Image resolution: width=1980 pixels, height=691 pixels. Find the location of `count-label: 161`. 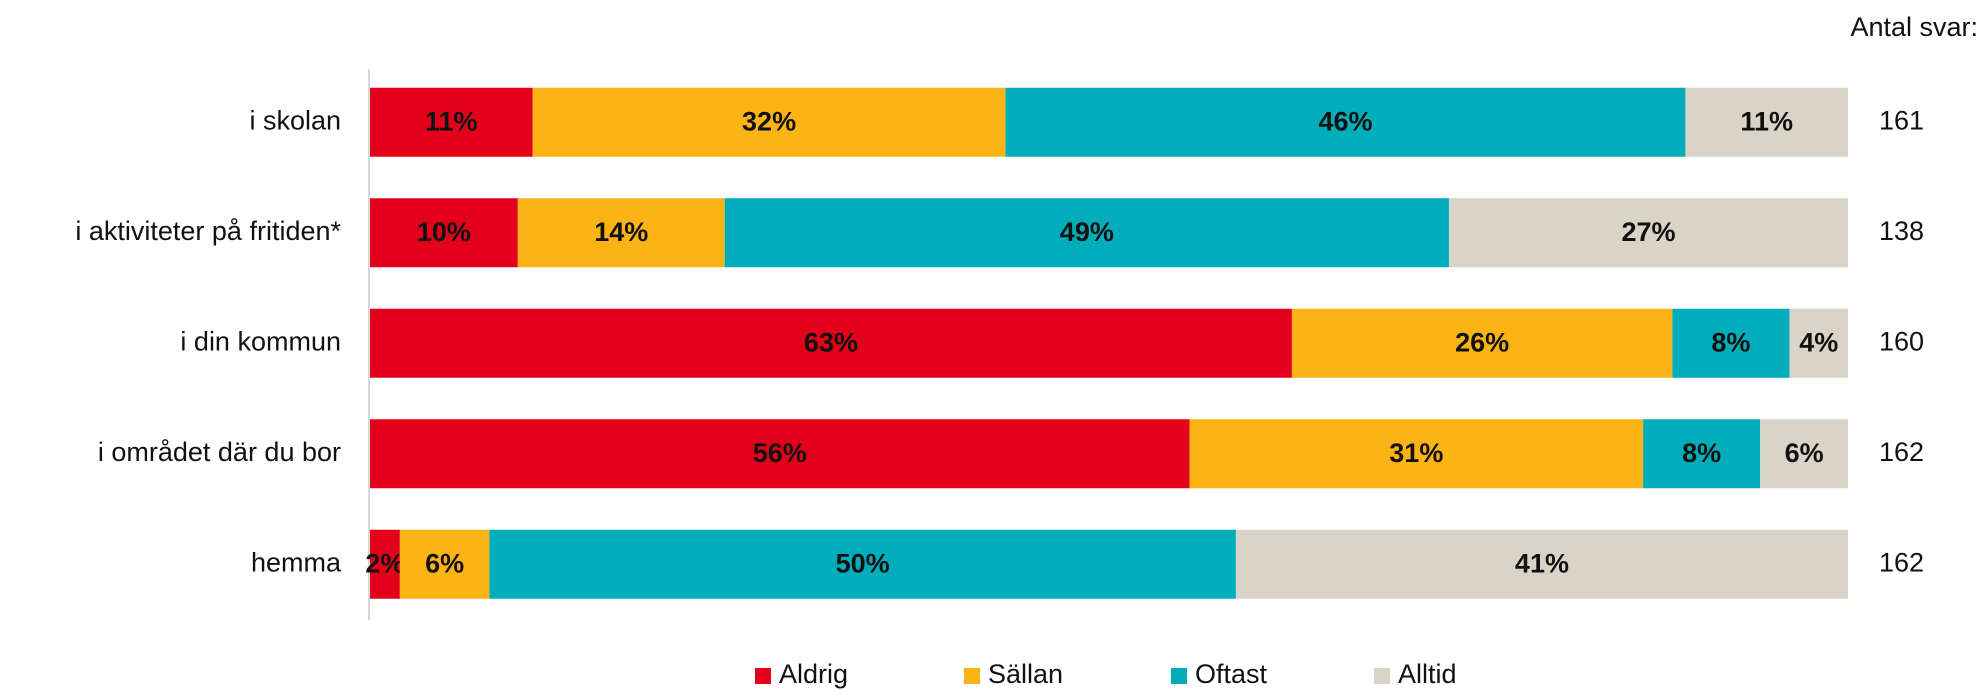

count-label: 161 is located at coordinates (1901, 120).